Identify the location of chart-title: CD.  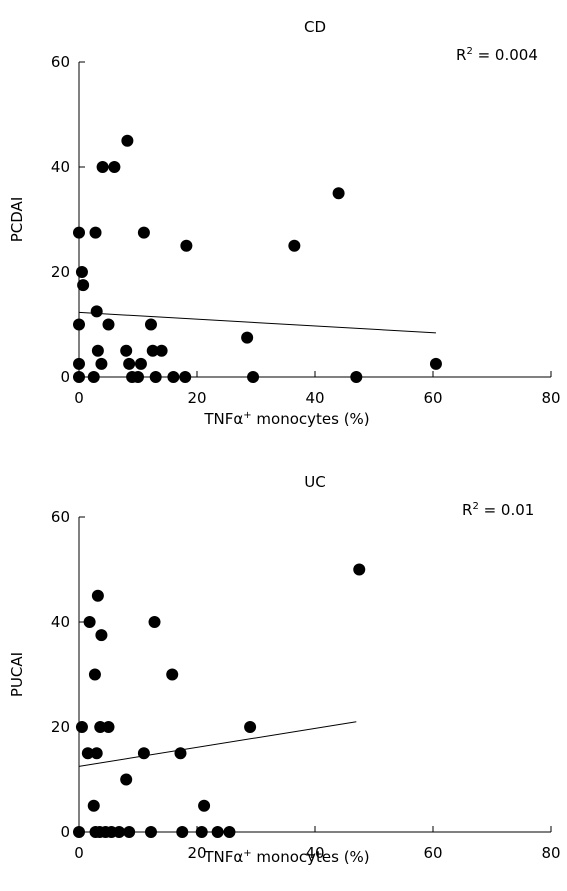
(315, 27).